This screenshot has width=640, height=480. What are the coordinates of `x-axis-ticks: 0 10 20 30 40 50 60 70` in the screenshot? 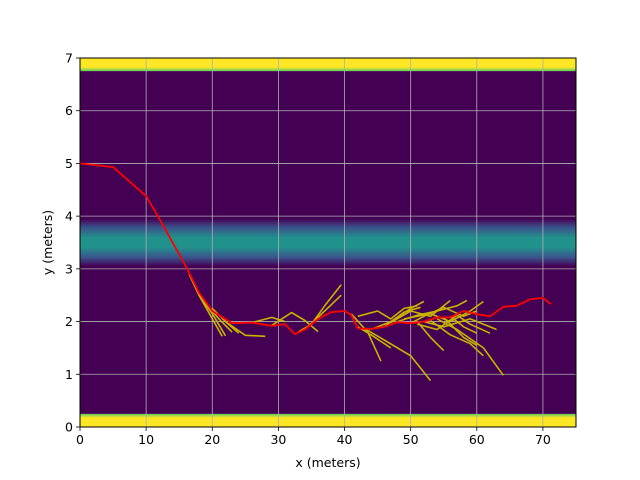 It's located at (313, 437).